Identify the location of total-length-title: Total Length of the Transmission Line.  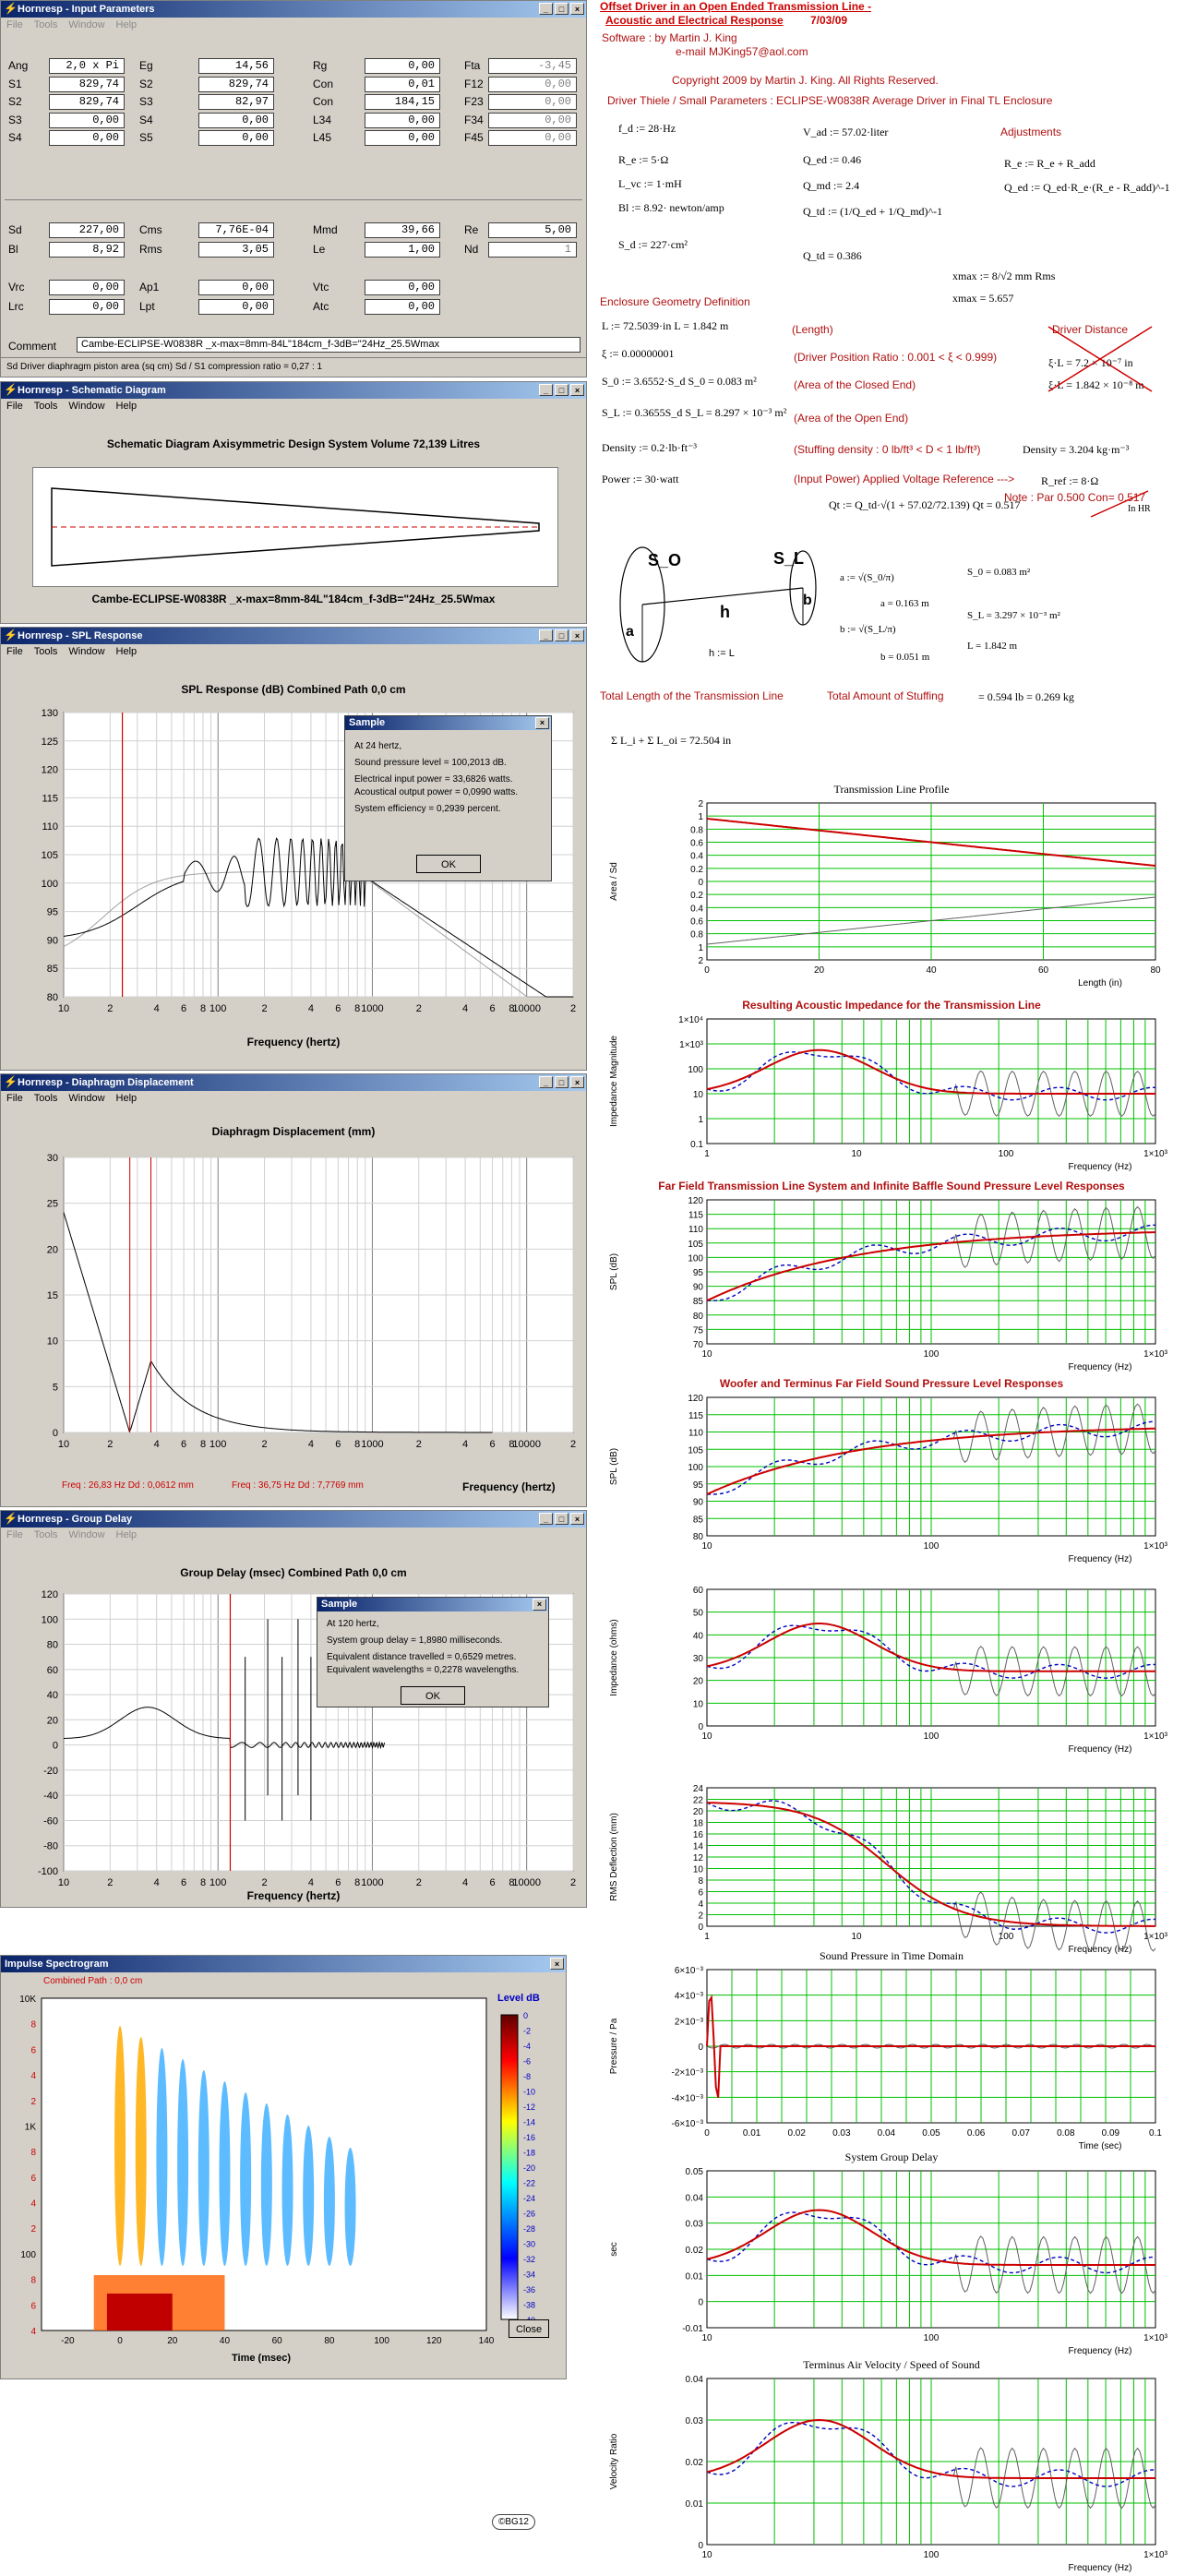
(692, 696).